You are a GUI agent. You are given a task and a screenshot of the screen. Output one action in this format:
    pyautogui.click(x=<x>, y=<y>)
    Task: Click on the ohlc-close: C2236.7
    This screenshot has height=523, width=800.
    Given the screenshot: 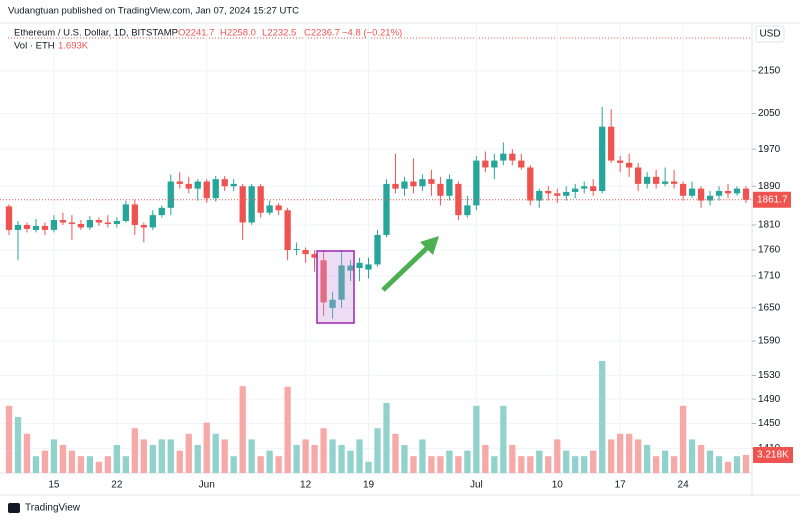 What is the action you would take?
    pyautogui.click(x=322, y=33)
    